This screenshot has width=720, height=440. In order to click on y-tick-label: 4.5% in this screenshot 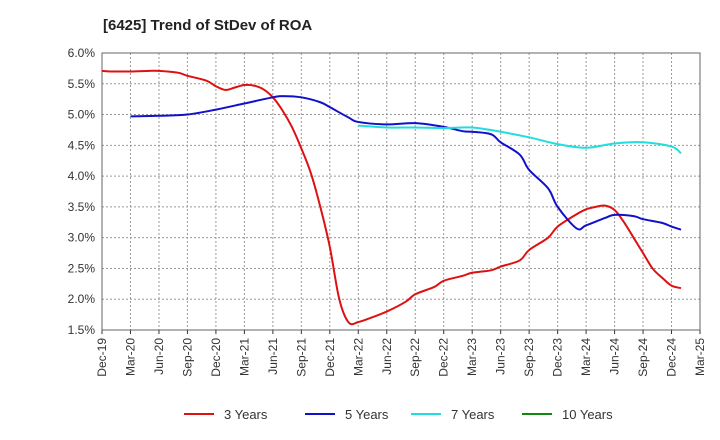, I will do `click(82, 145)`.